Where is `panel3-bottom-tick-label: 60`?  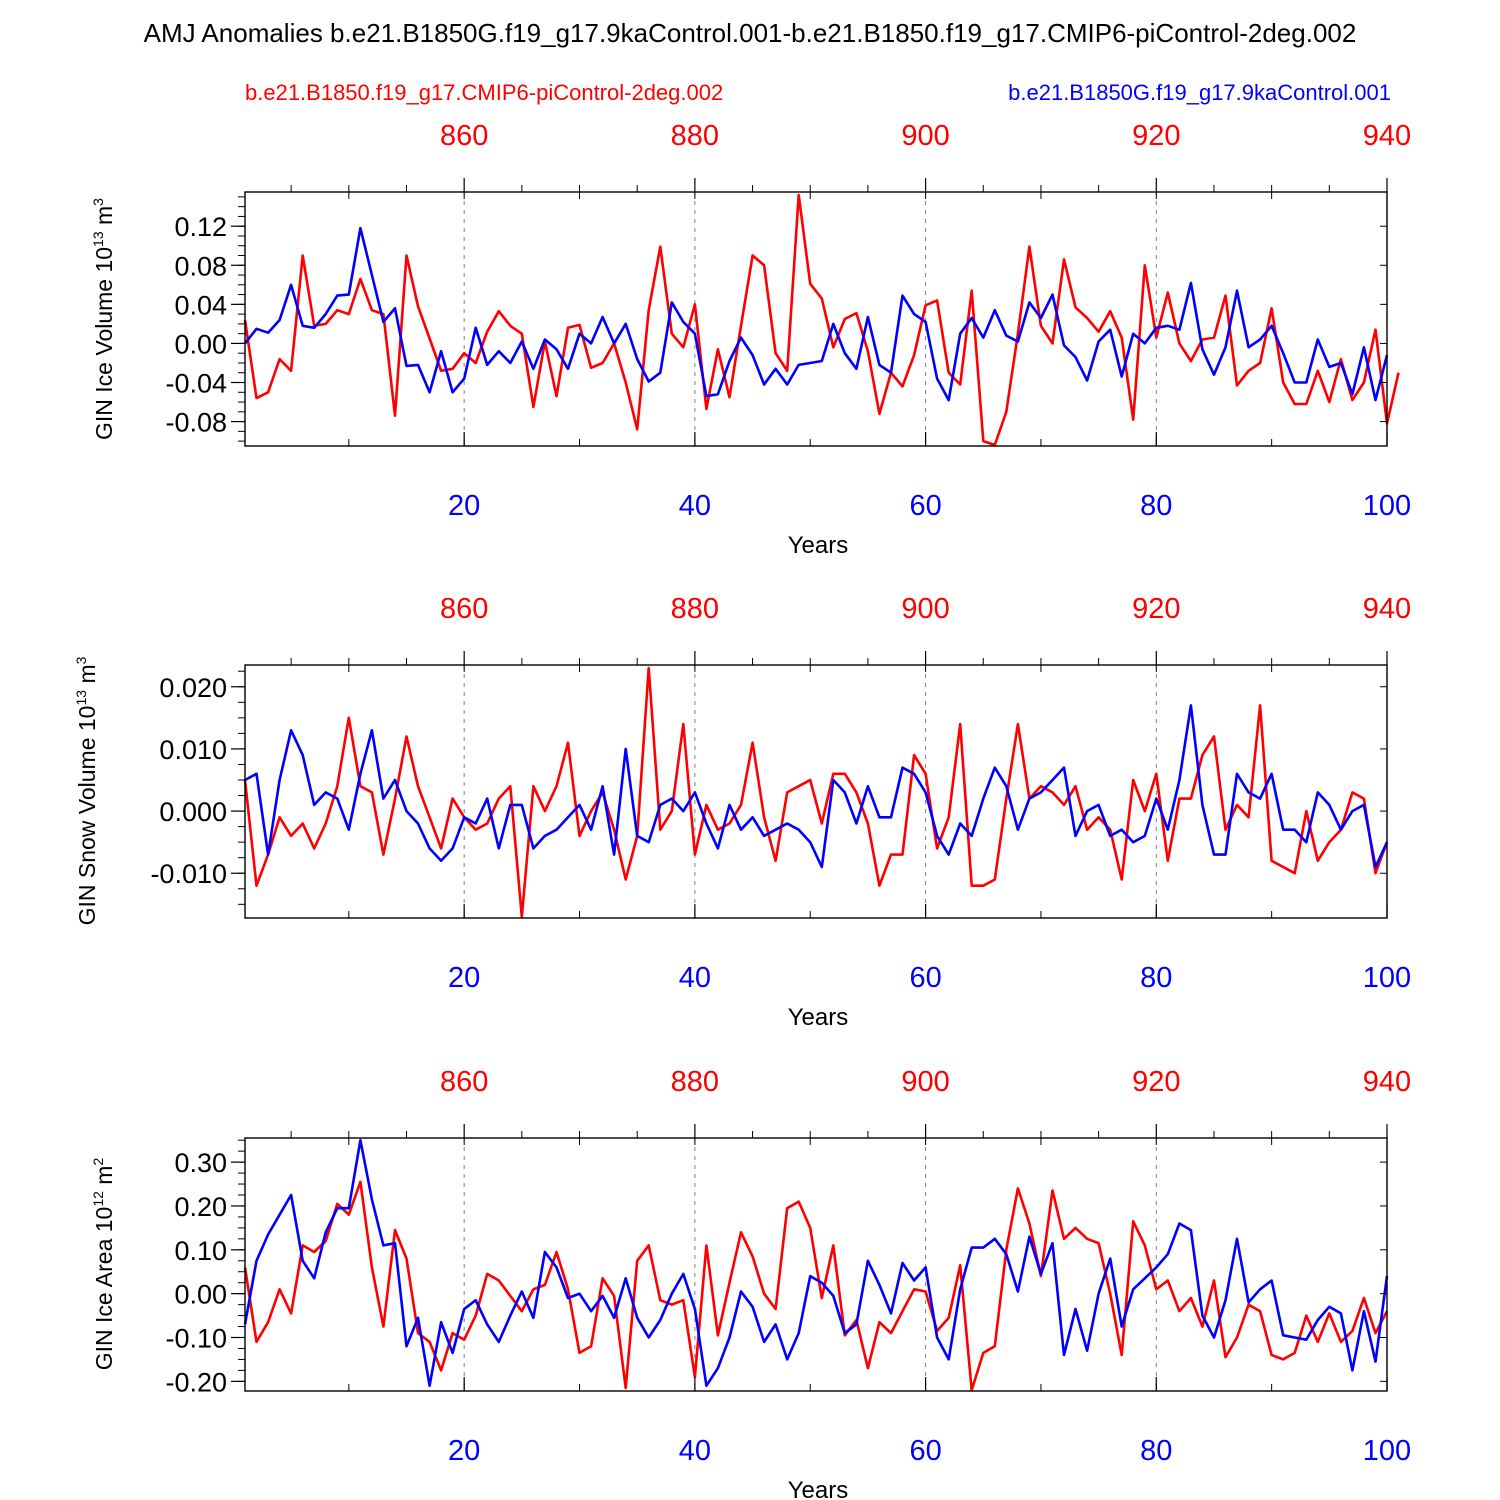 panel3-bottom-tick-label: 60 is located at coordinates (925, 1451).